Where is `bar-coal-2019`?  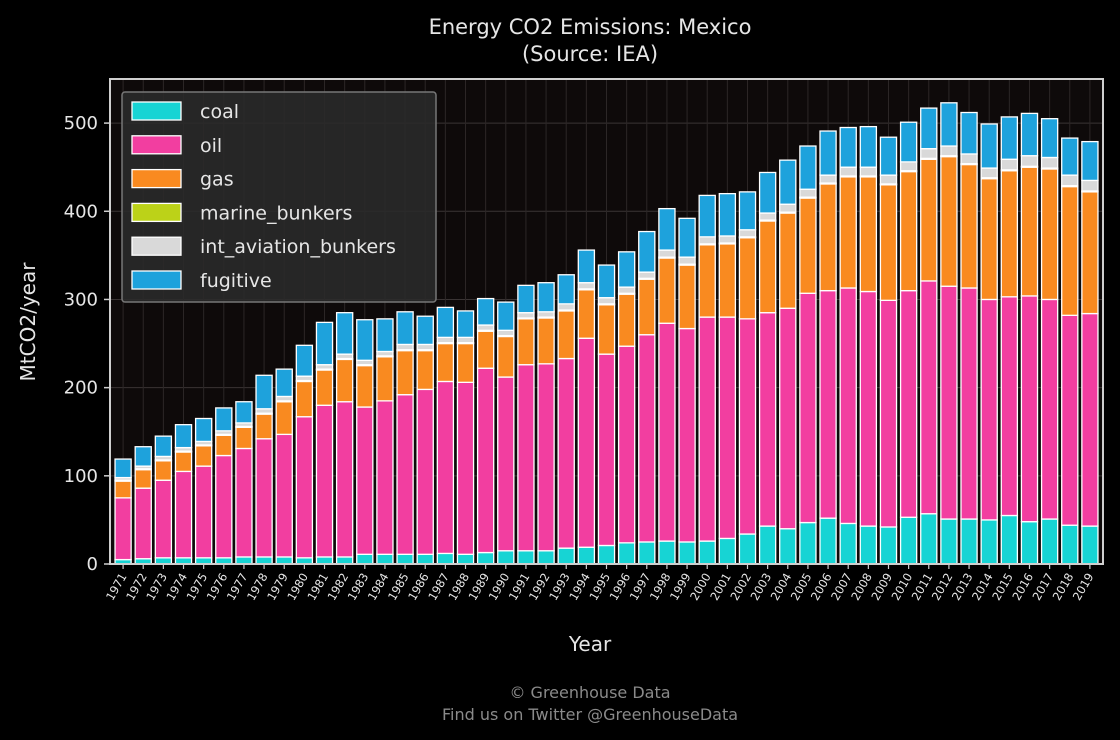 bar-coal-2019 is located at coordinates (1090, 545).